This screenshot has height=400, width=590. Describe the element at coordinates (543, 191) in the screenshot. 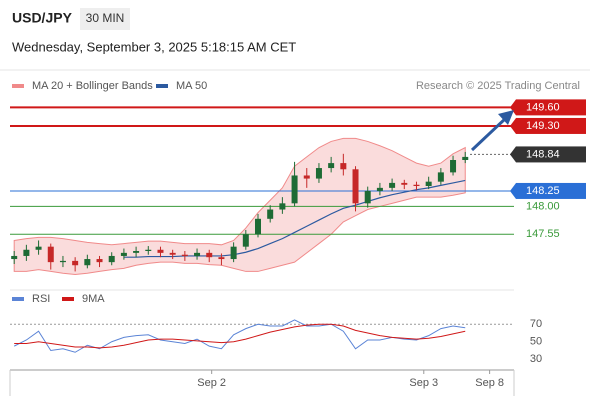

I see `level-label: 148.25` at that location.